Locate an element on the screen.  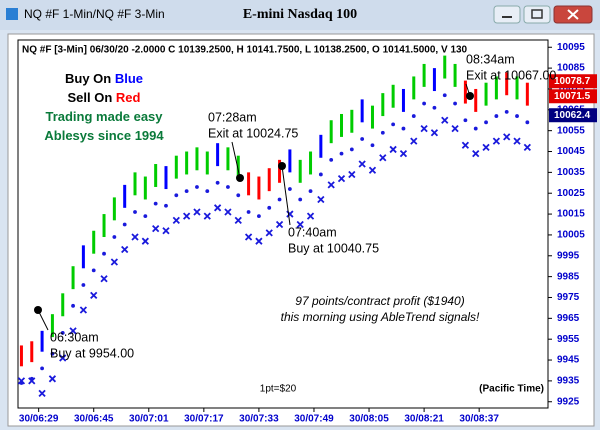
chart-title: E-mini Nasdaq 100 is located at coordinates (300, 14).